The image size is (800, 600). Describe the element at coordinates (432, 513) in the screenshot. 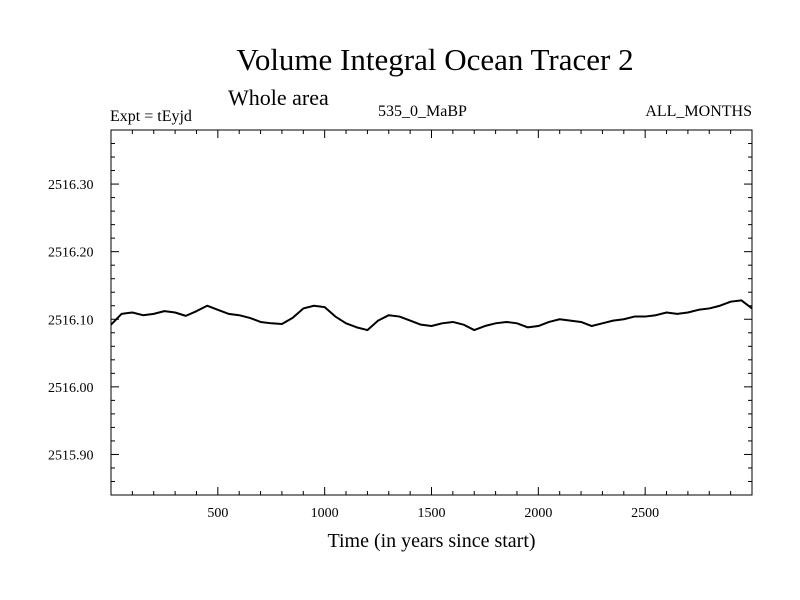

I see `x-tick-label: 1500` at that location.